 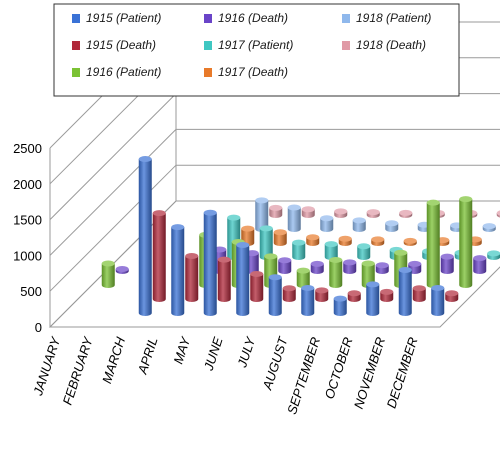 I want to click on x-tick-label: APRIL, so click(x=147, y=355).